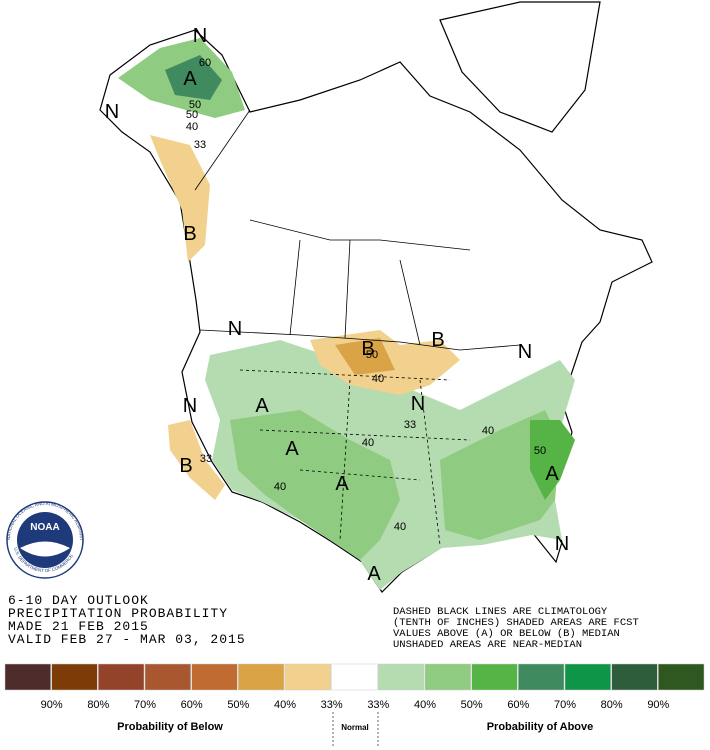 The height and width of the screenshot is (750, 710). I want to click on legend-normal: Normal, so click(355, 727).